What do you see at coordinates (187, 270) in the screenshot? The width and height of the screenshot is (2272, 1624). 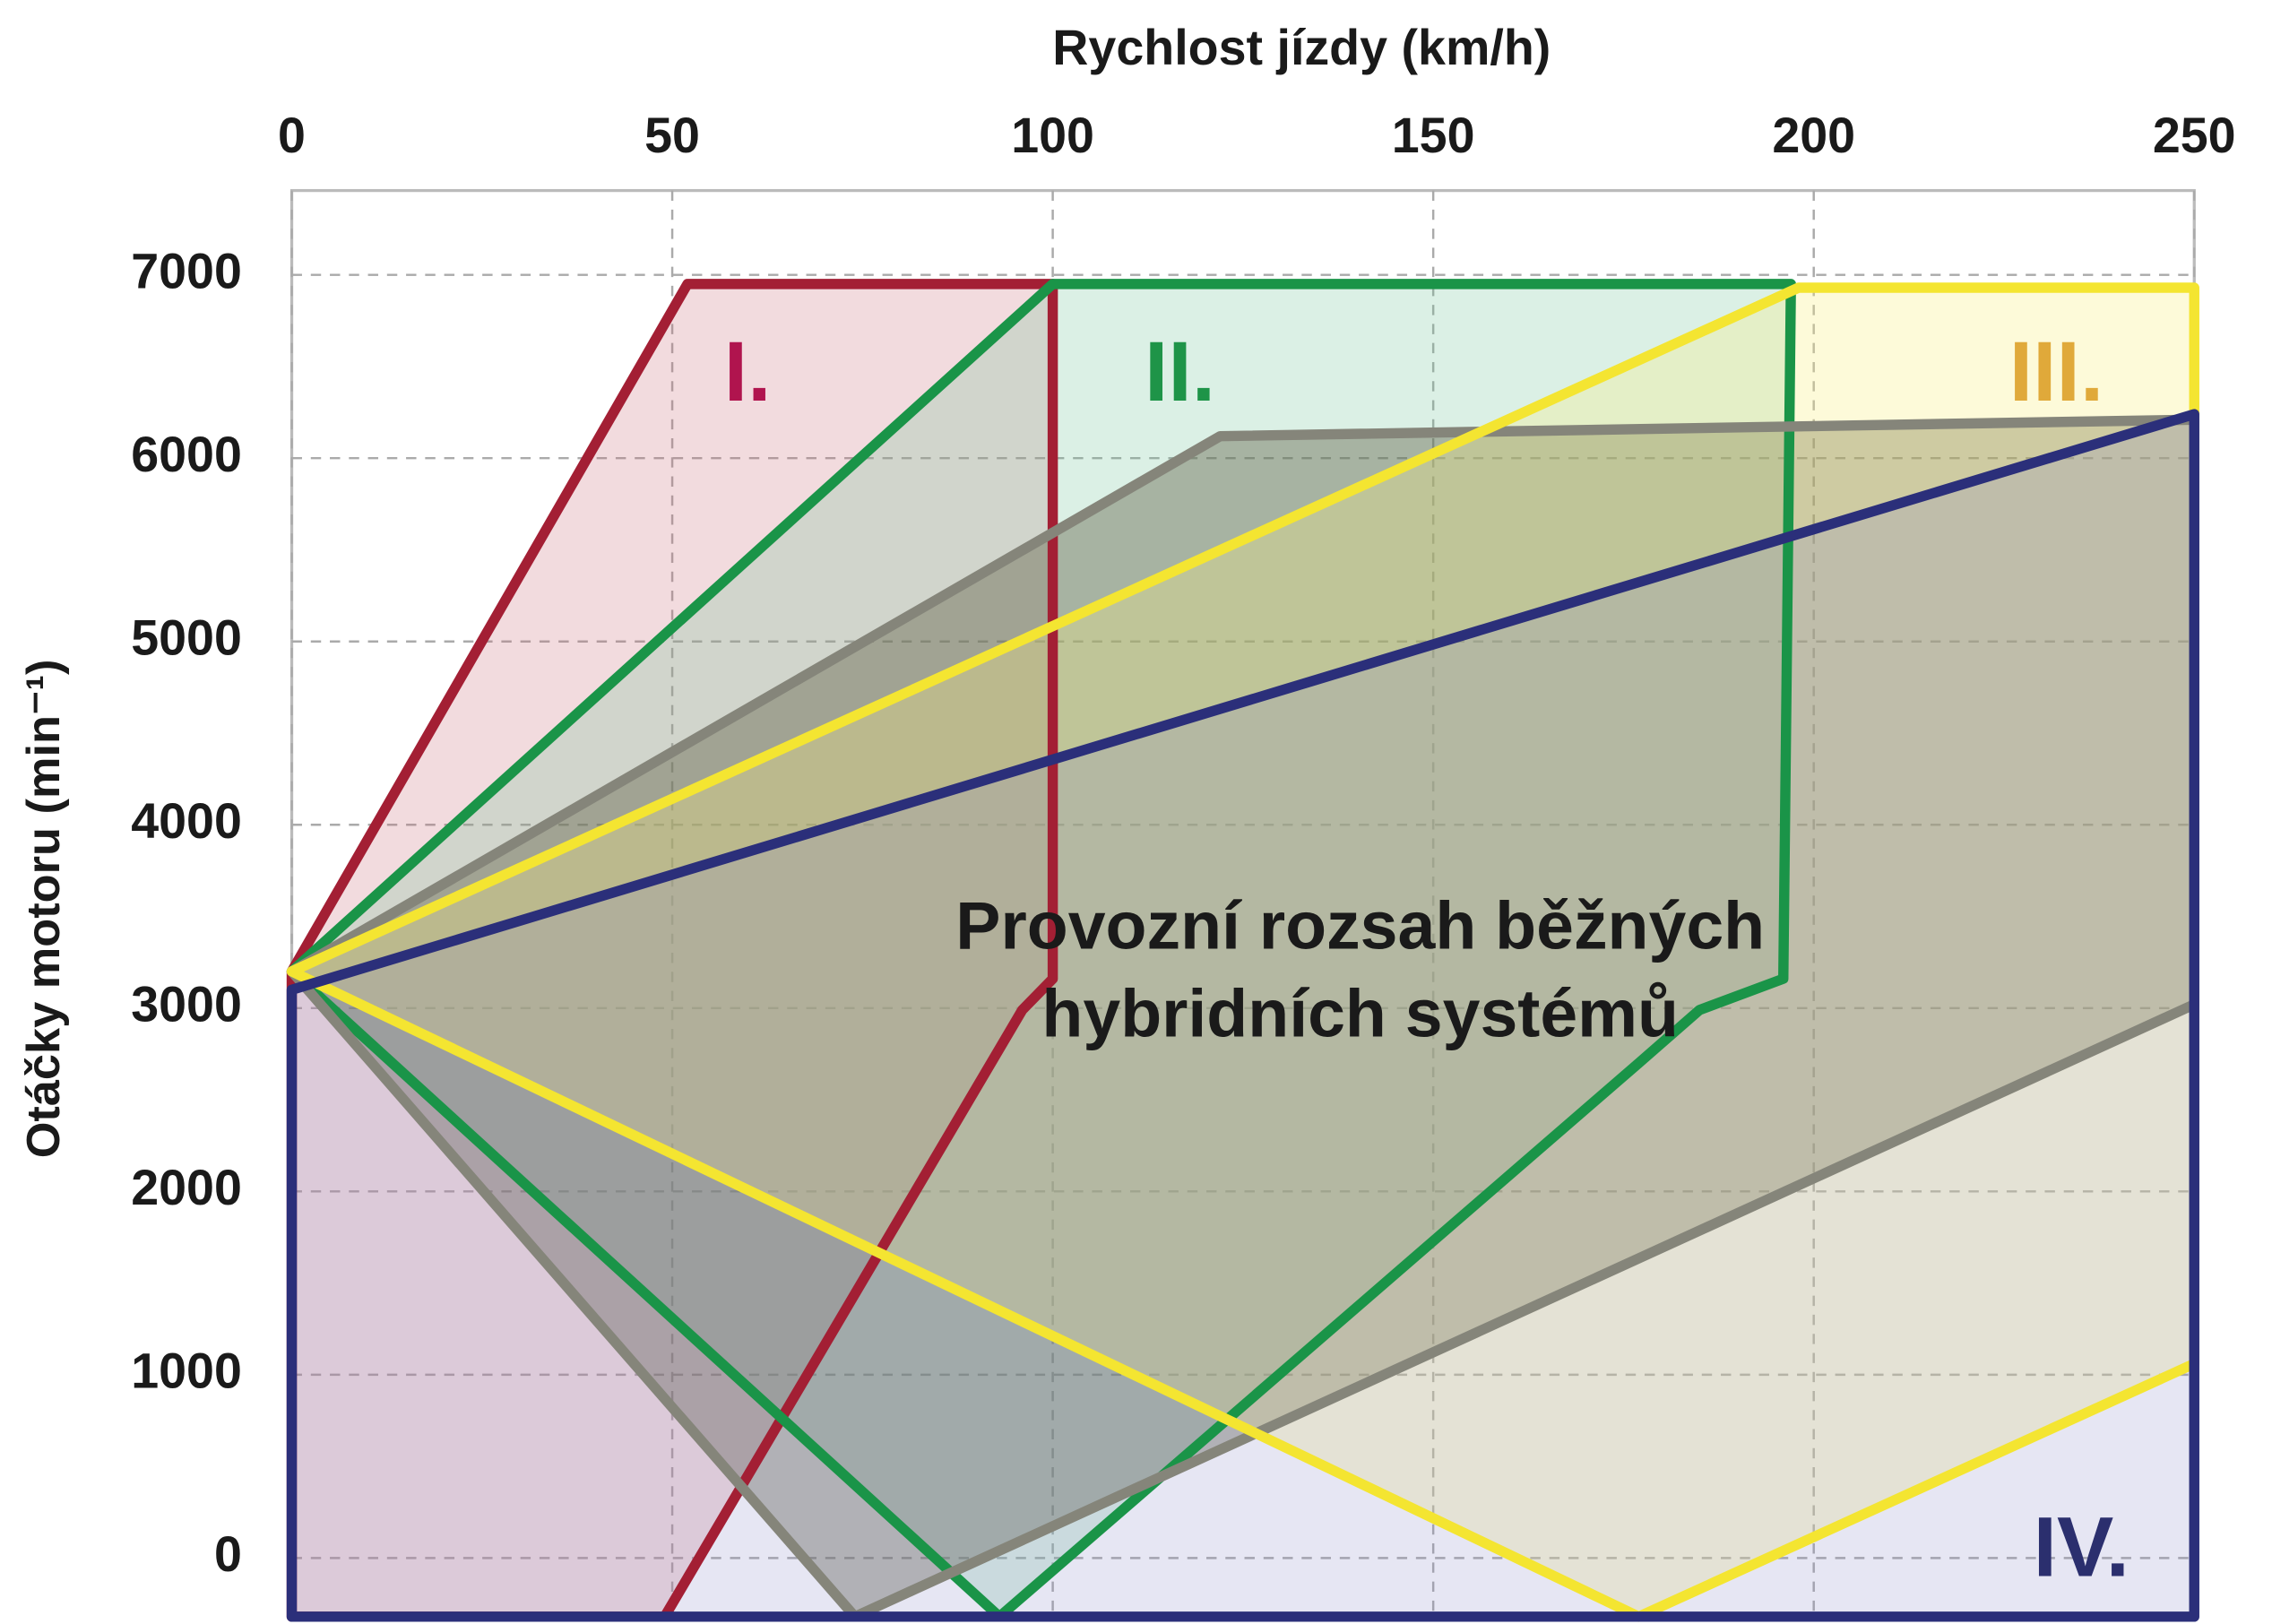 I see `y-tick-label: 7000` at bounding box center [187, 270].